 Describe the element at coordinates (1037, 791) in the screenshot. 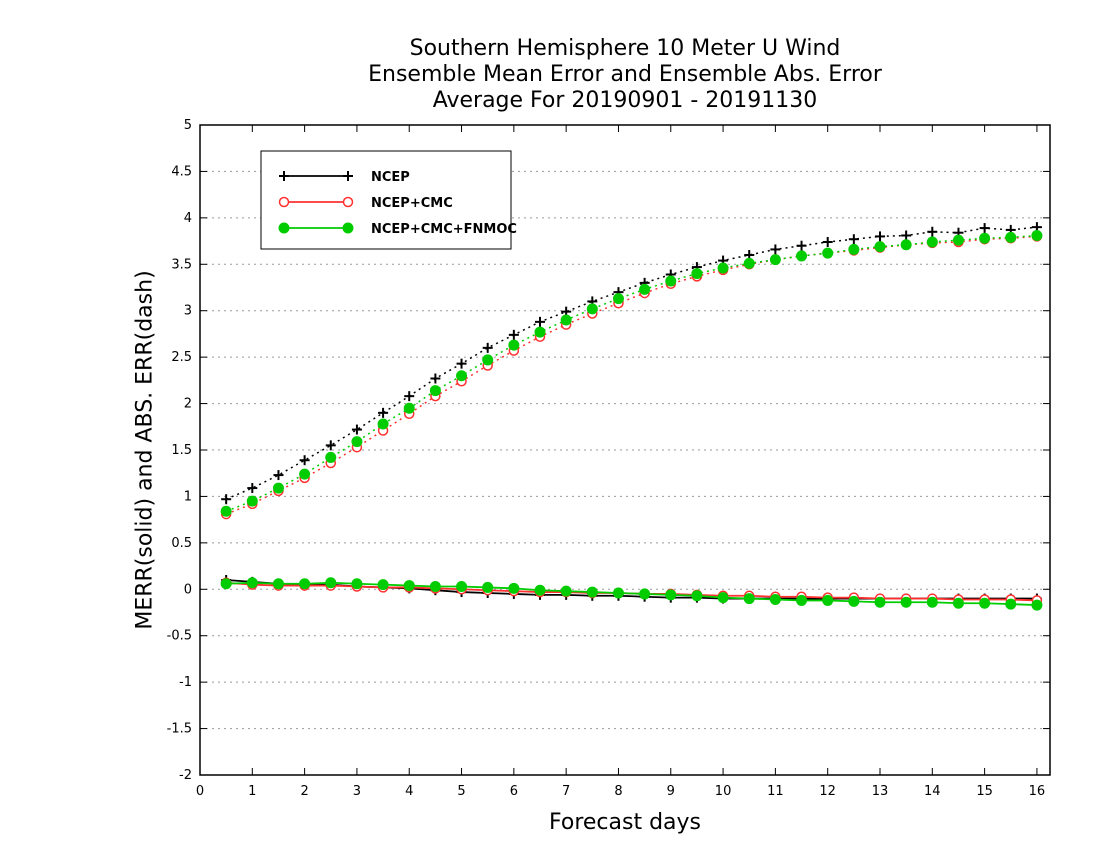

I see `x-tick-label: 16` at that location.